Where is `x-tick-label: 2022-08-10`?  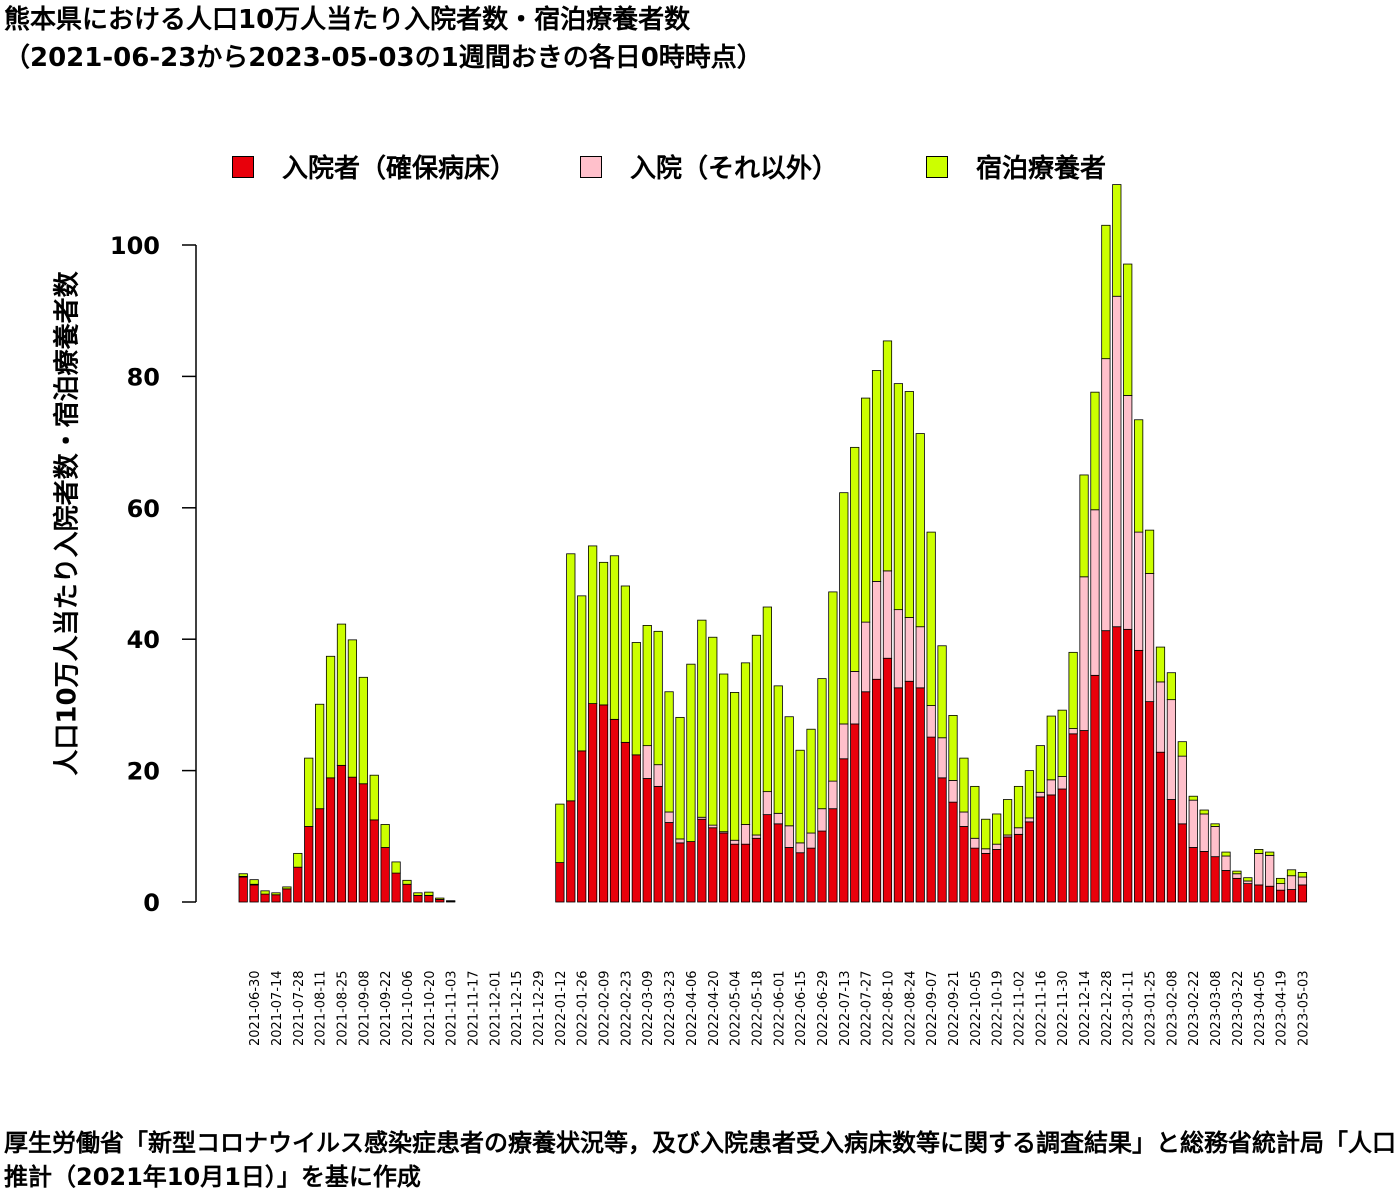 x-tick-label: 2022-08-10 is located at coordinates (889, 1008).